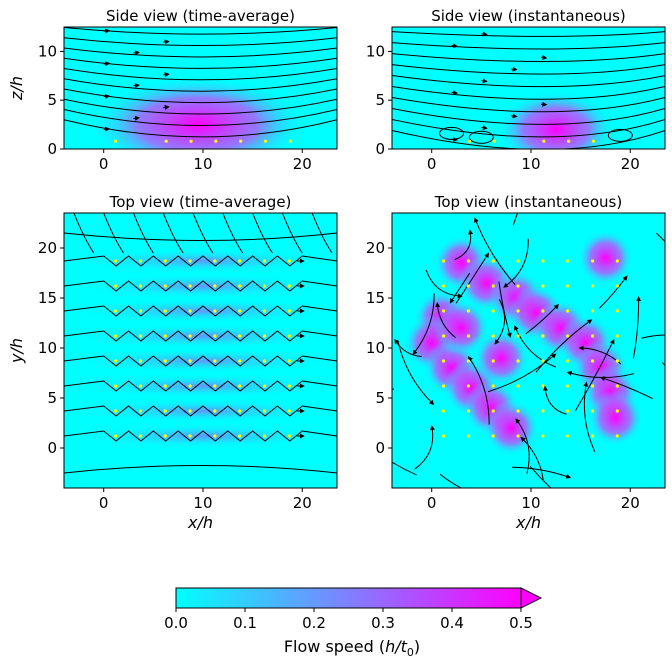  I want to click on y-tick-label: 0, so click(380, 149).